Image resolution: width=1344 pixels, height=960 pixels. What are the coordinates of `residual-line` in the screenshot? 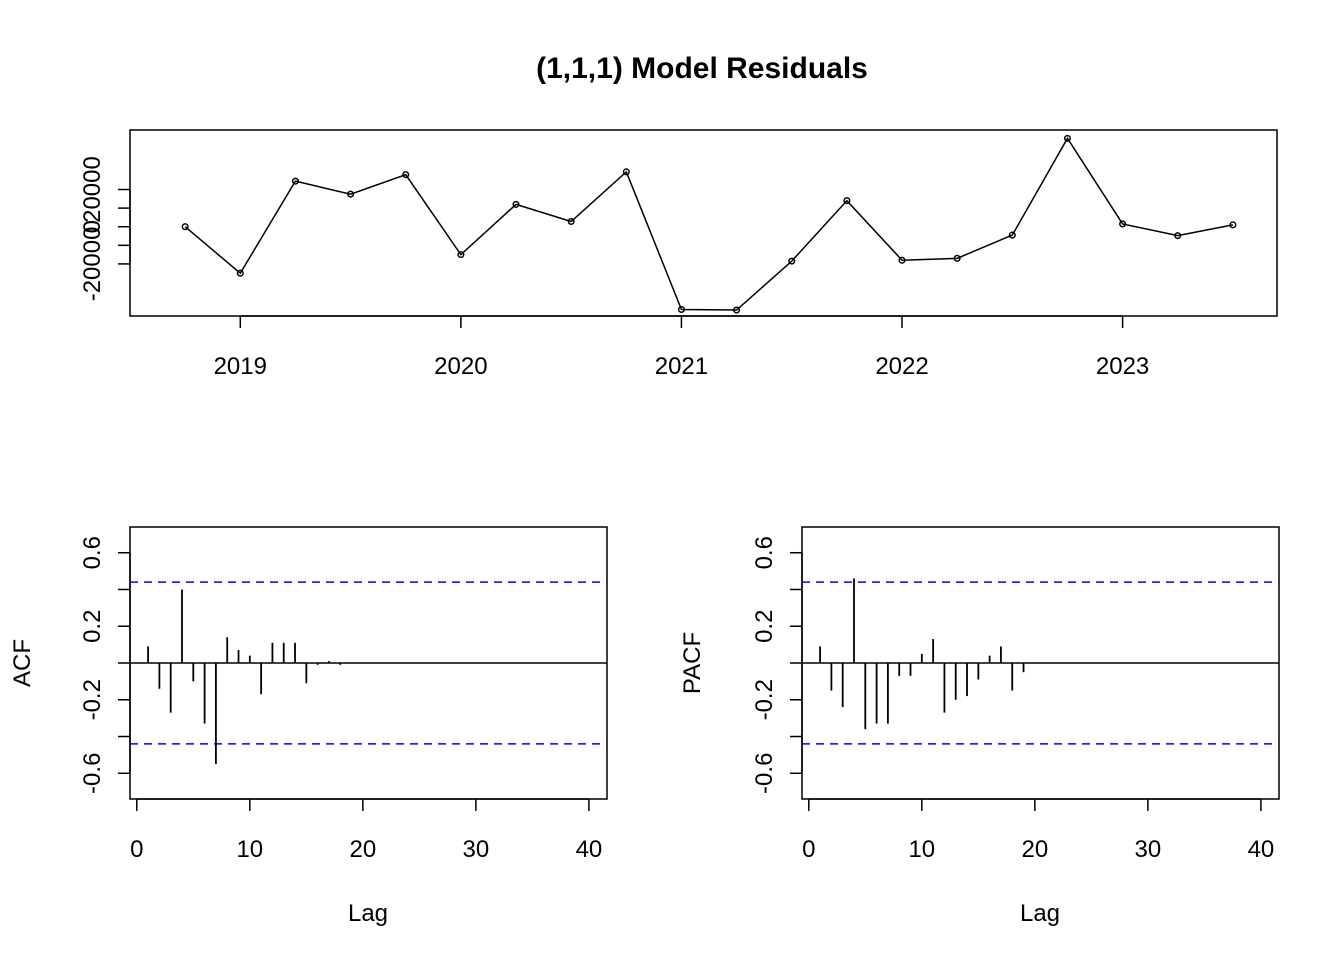 It's located at (709, 223).